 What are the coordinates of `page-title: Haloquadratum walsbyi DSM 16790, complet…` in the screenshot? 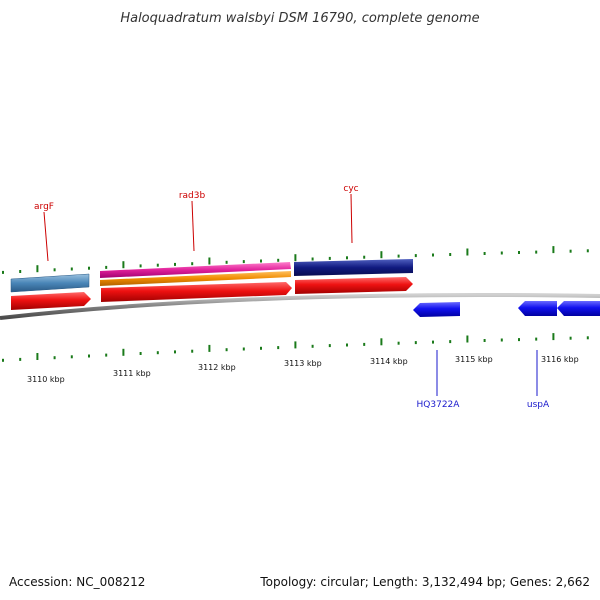 It's located at (299, 18).